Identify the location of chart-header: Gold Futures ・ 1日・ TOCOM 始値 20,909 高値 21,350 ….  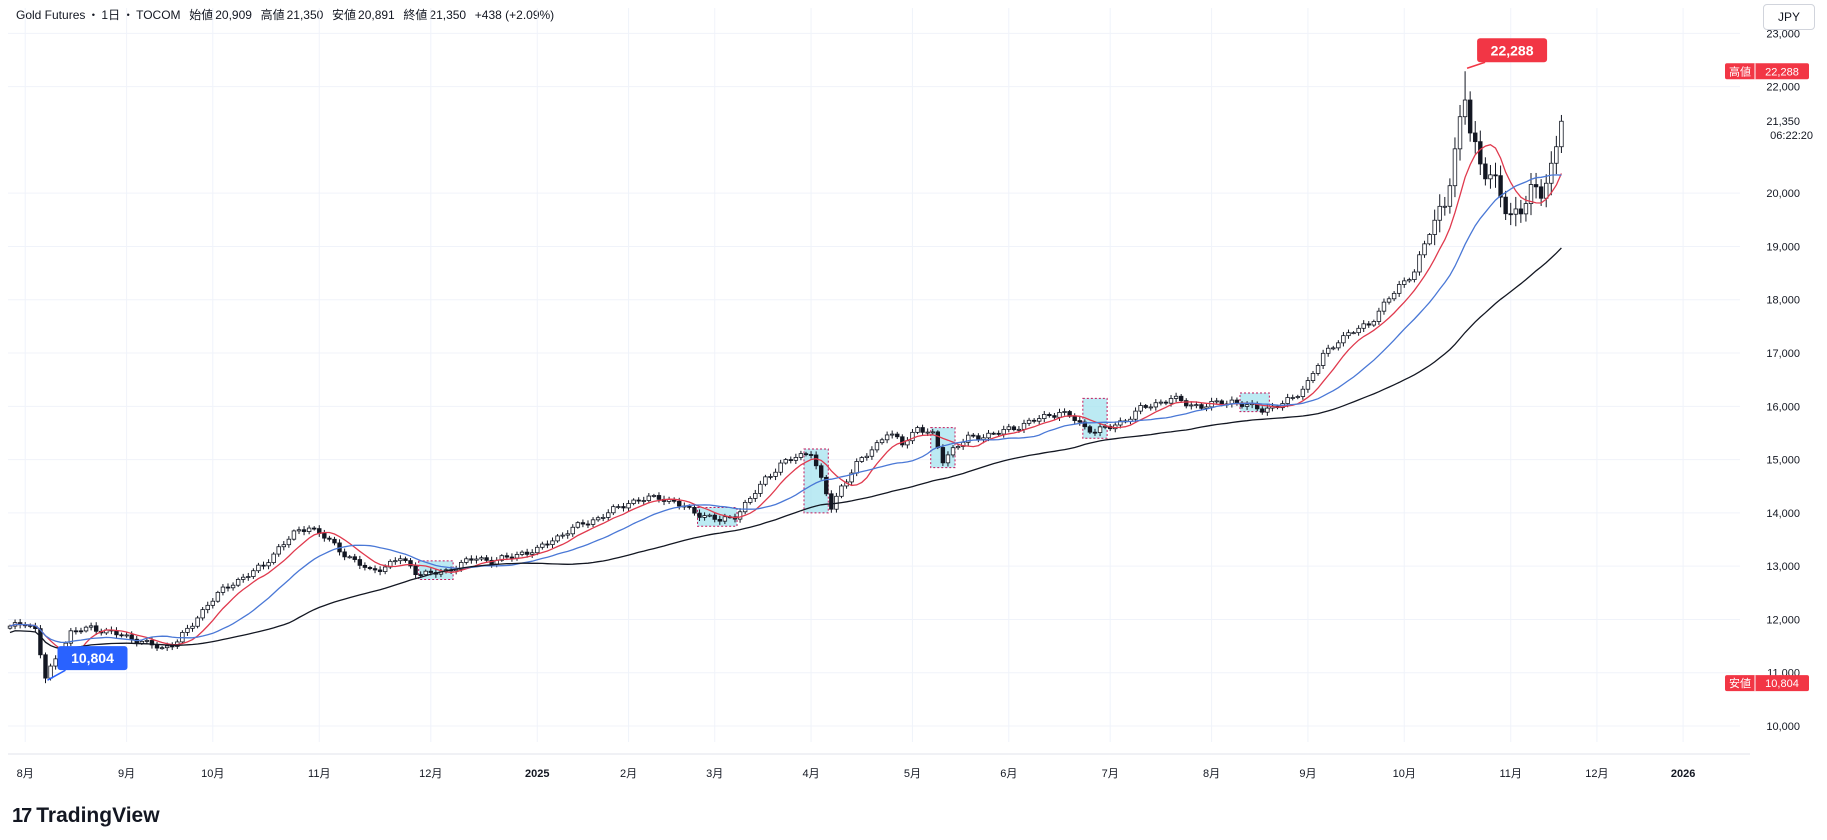
(286, 14).